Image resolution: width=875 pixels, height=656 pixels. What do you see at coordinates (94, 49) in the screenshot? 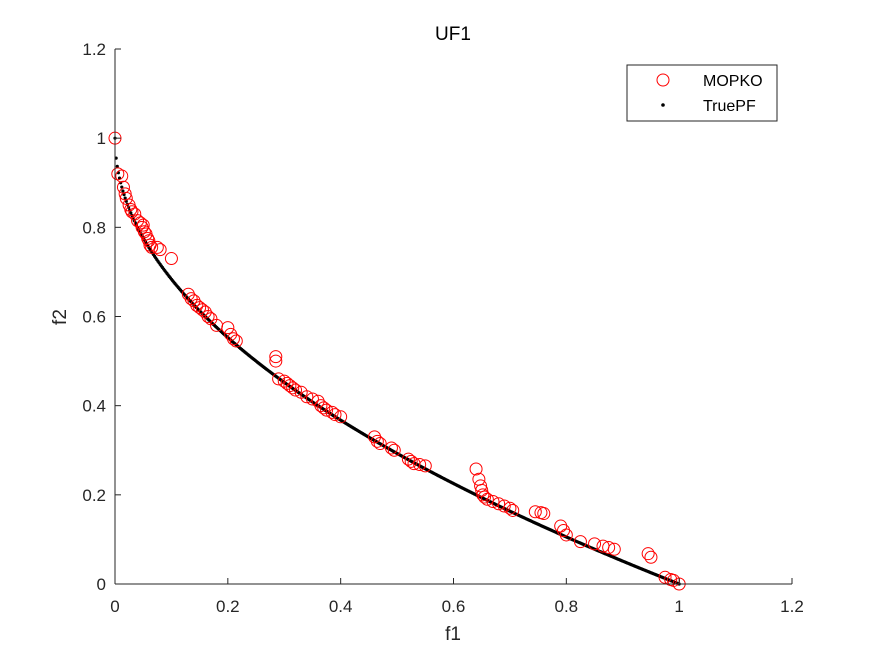
I see `y-tick-label: 1.2` at bounding box center [94, 49].